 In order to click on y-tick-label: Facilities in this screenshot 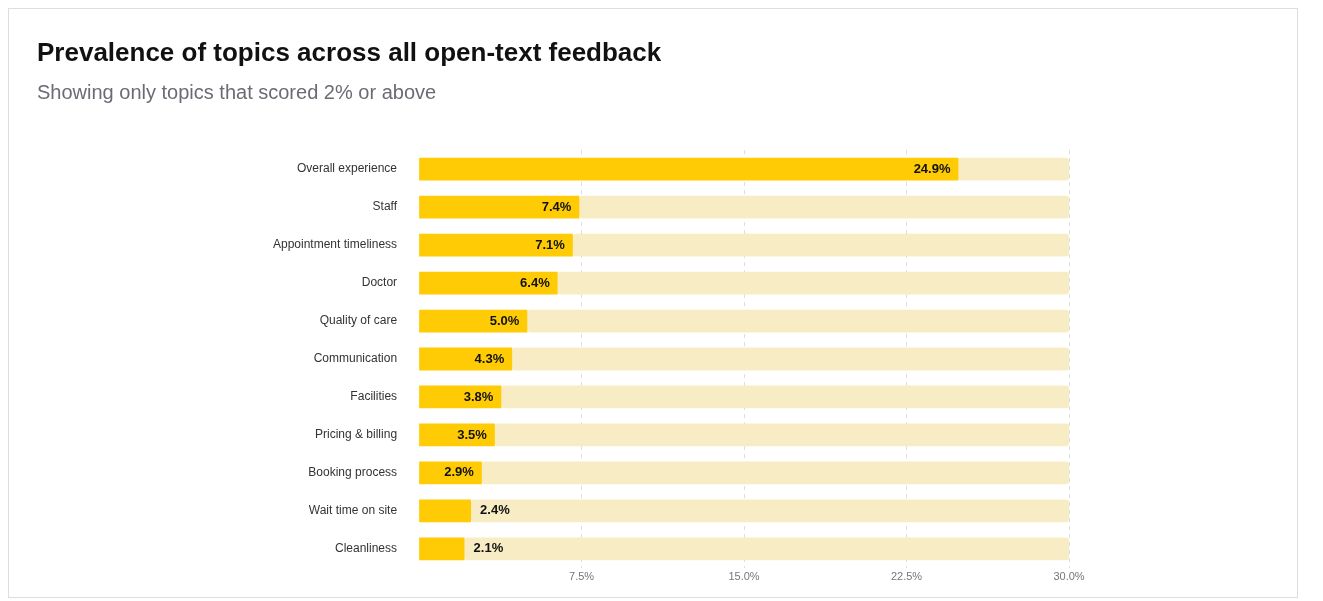, I will do `click(374, 396)`.